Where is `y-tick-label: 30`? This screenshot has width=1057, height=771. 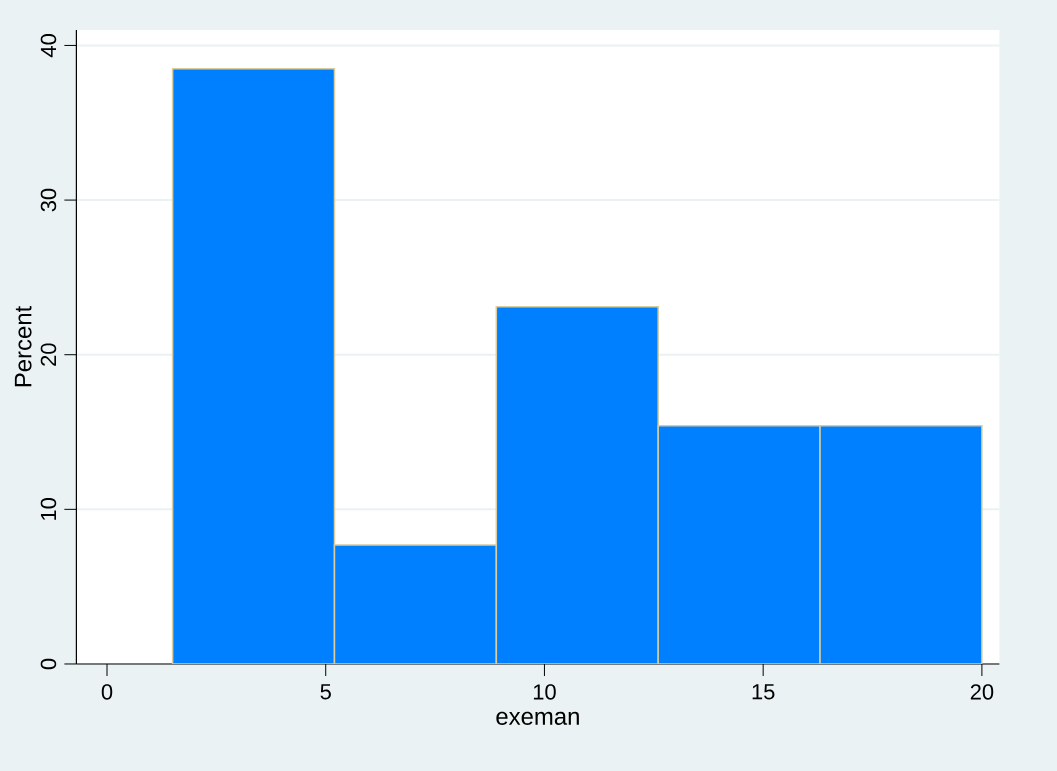 y-tick-label: 30 is located at coordinates (48, 200).